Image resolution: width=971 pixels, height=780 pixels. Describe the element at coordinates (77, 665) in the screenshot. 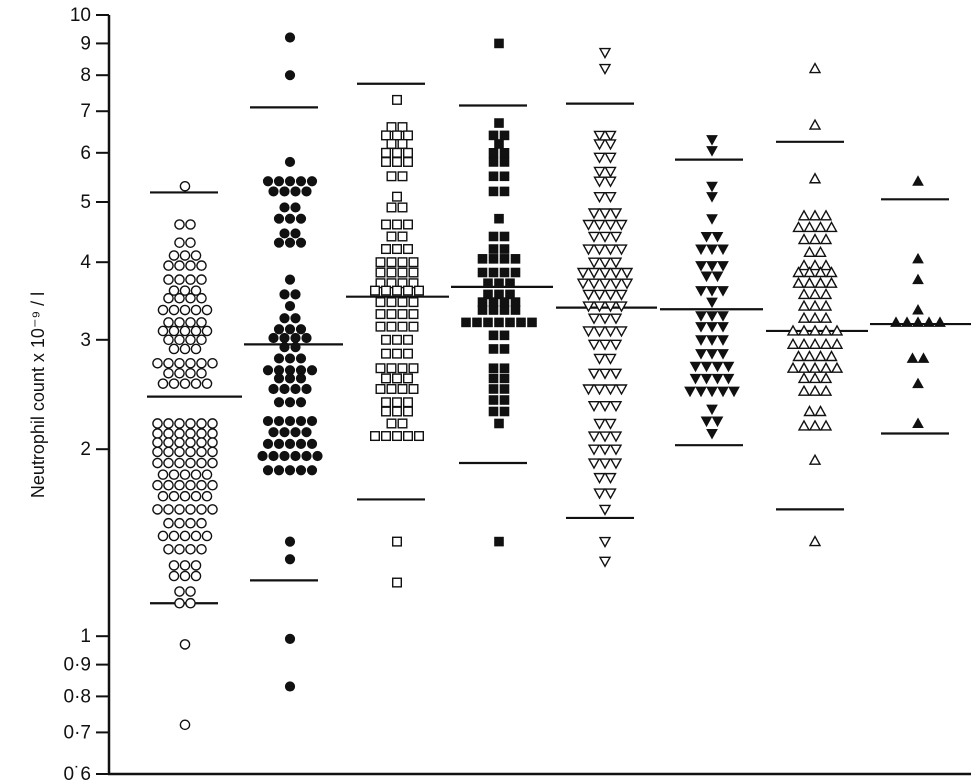

I see `y-tick-label: 0·9` at that location.